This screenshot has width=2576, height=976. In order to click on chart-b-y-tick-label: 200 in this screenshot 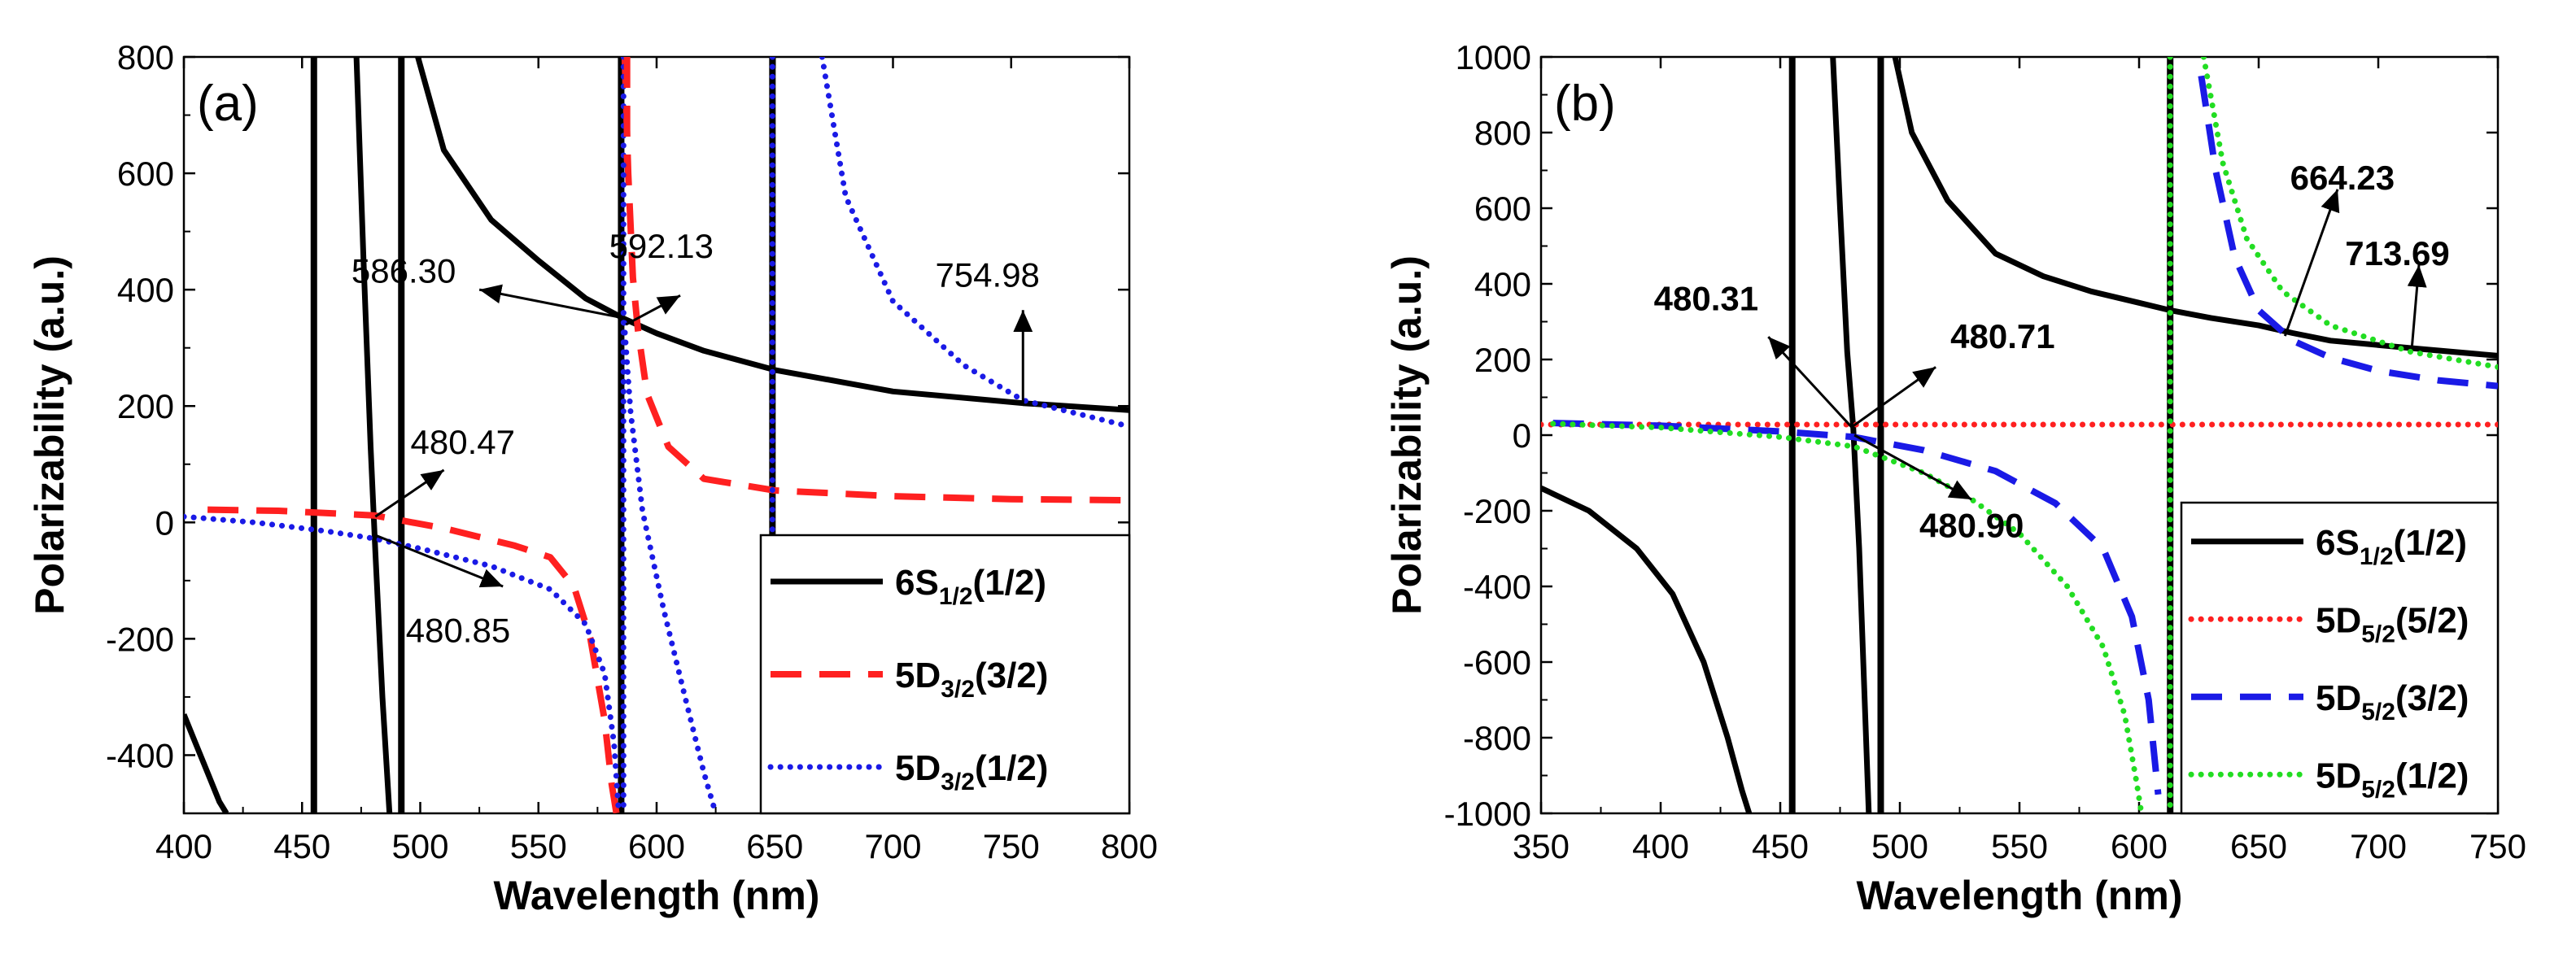, I will do `click(1502, 360)`.